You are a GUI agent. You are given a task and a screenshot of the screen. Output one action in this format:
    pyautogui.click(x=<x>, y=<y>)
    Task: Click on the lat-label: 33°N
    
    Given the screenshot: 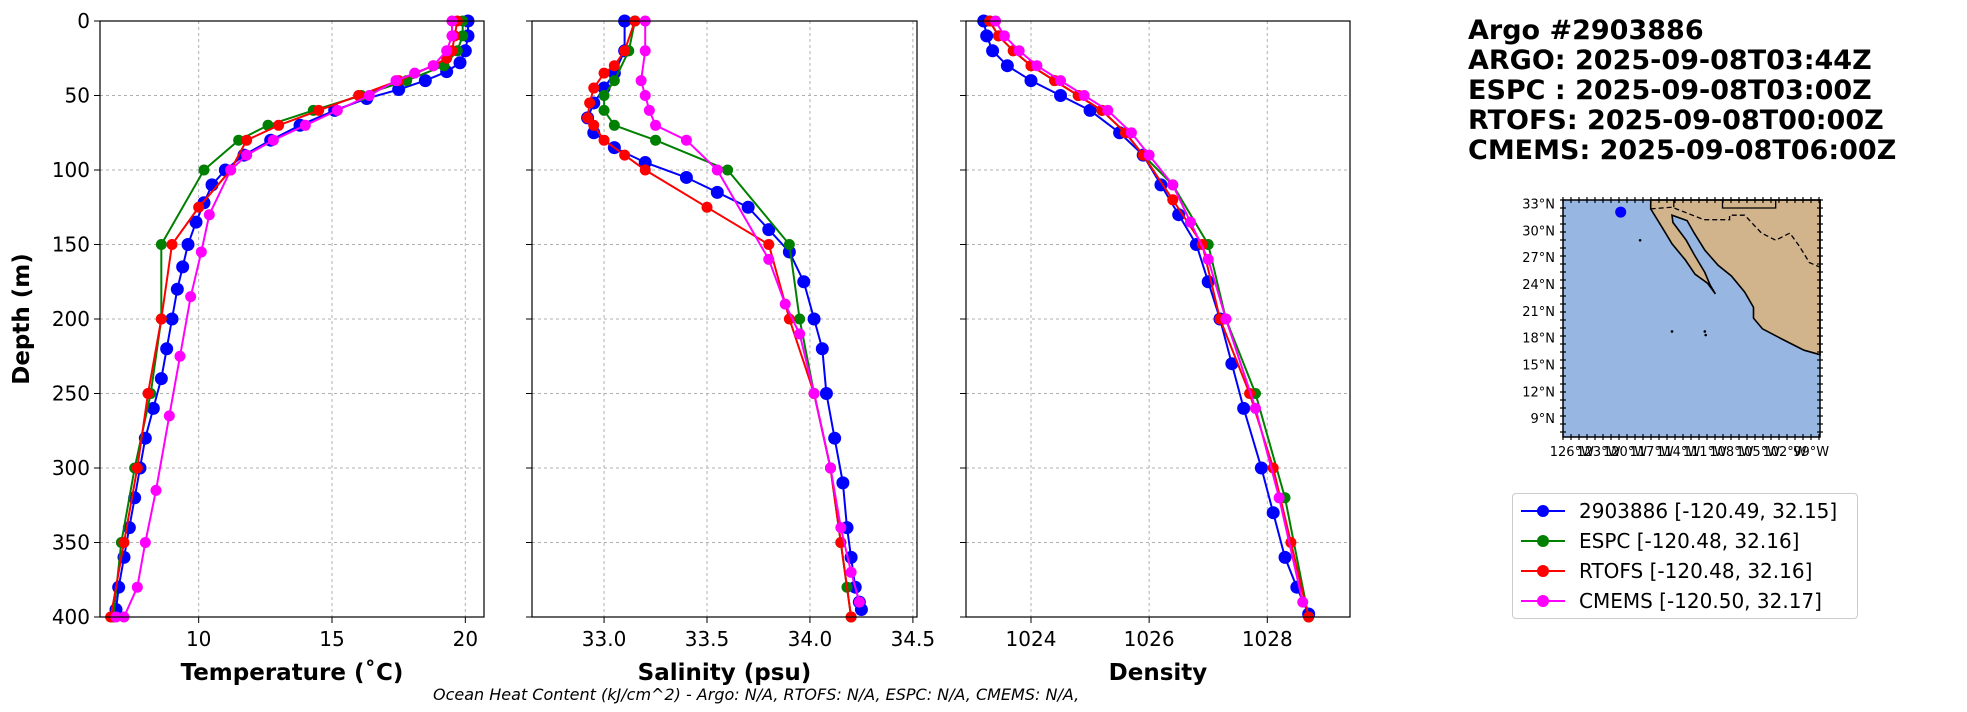 What is the action you would take?
    pyautogui.click(x=1538, y=204)
    